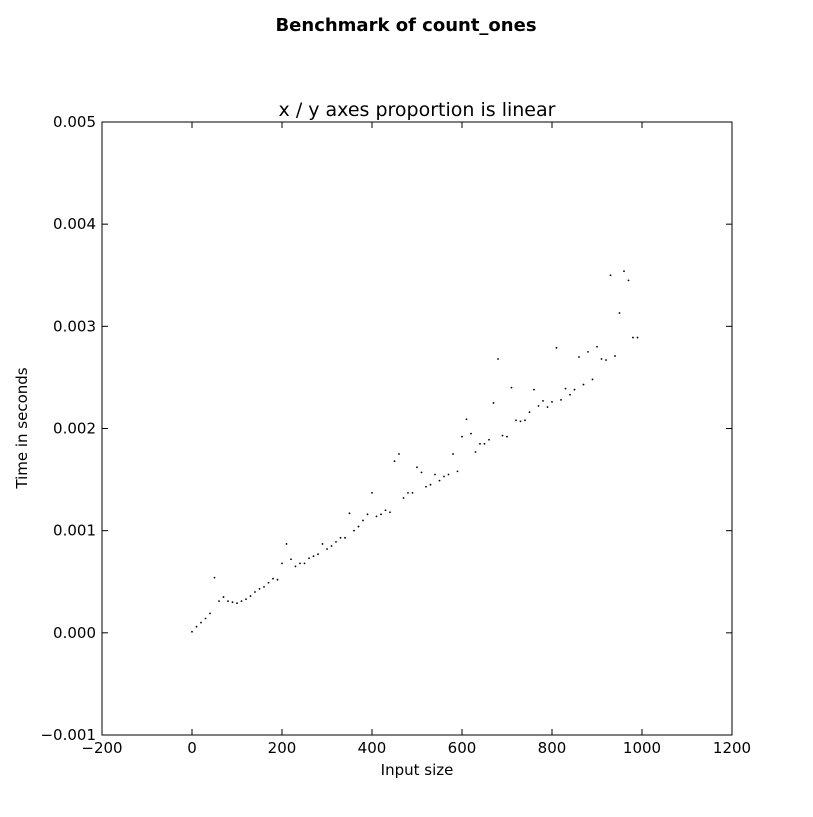 This screenshot has width=813, height=817. I want to click on y-tick-label: −0.001, so click(68, 735).